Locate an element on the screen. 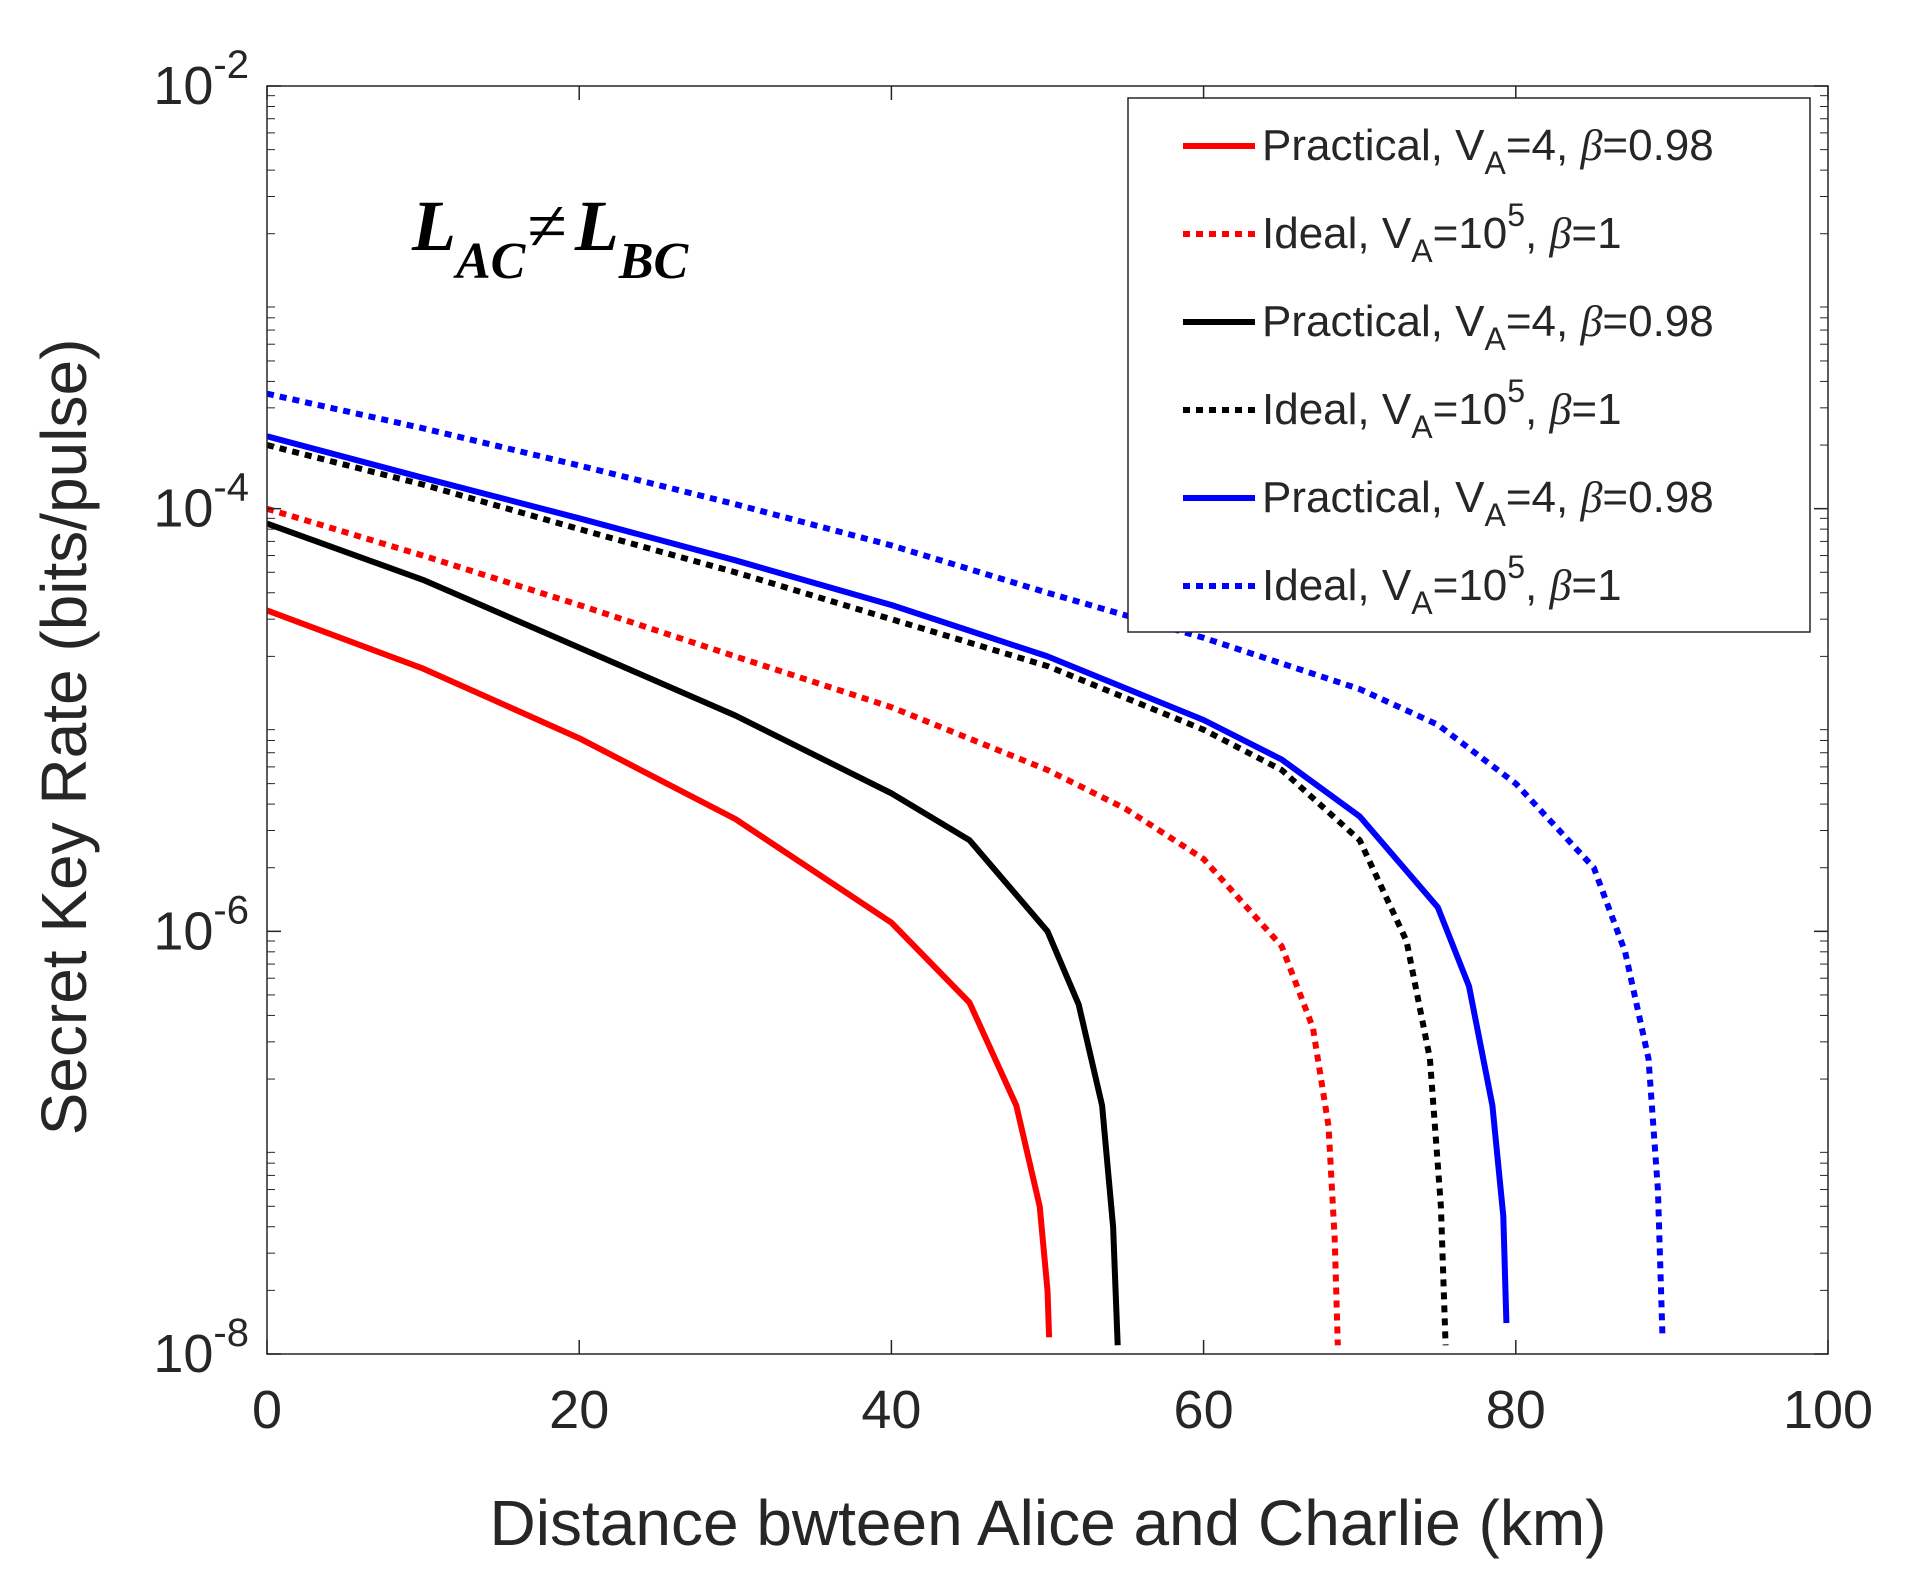 The image size is (1910, 1577). y-tick-label: 10⁻⁶ is located at coordinates (201, 924).